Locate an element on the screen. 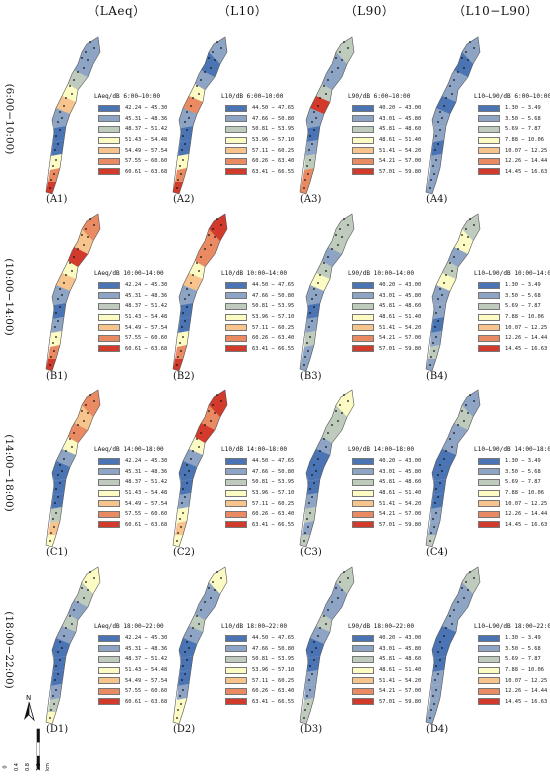 The width and height of the screenshot is (550, 777). panel-label: (C2) is located at coordinates (184, 552).